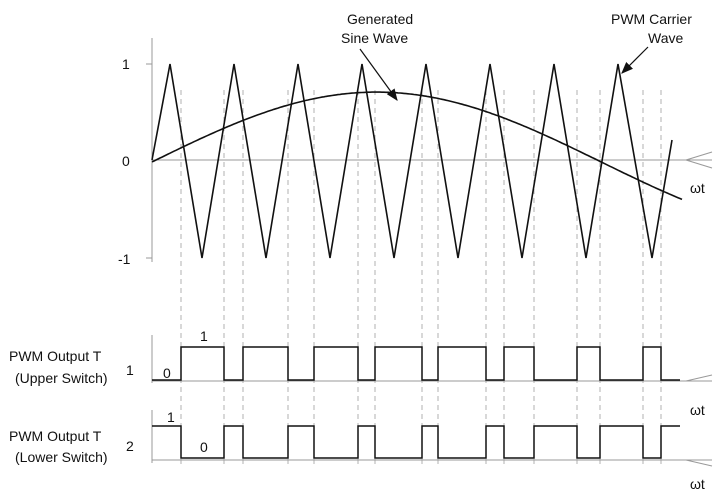 This screenshot has width=716, height=500. What do you see at coordinates (651, 19) in the screenshot?
I see `carrier-label-line1: PWM Carrier` at bounding box center [651, 19].